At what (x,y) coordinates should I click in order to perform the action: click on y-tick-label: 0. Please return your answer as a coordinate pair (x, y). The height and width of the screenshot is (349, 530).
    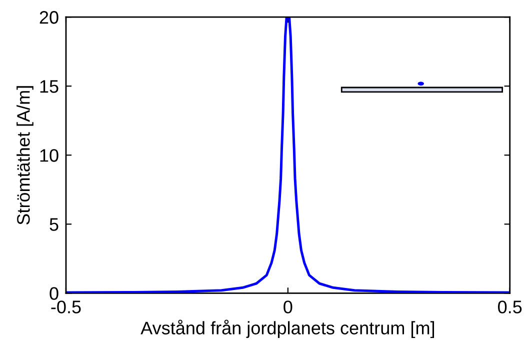
    Looking at the image, I should click on (54, 293).